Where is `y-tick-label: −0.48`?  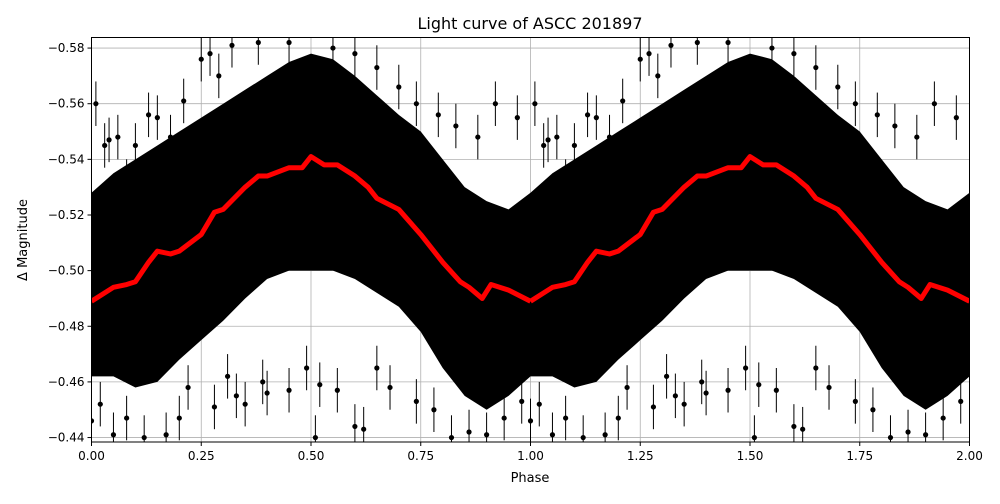
y-tick-label: −0.48 is located at coordinates (66, 326).